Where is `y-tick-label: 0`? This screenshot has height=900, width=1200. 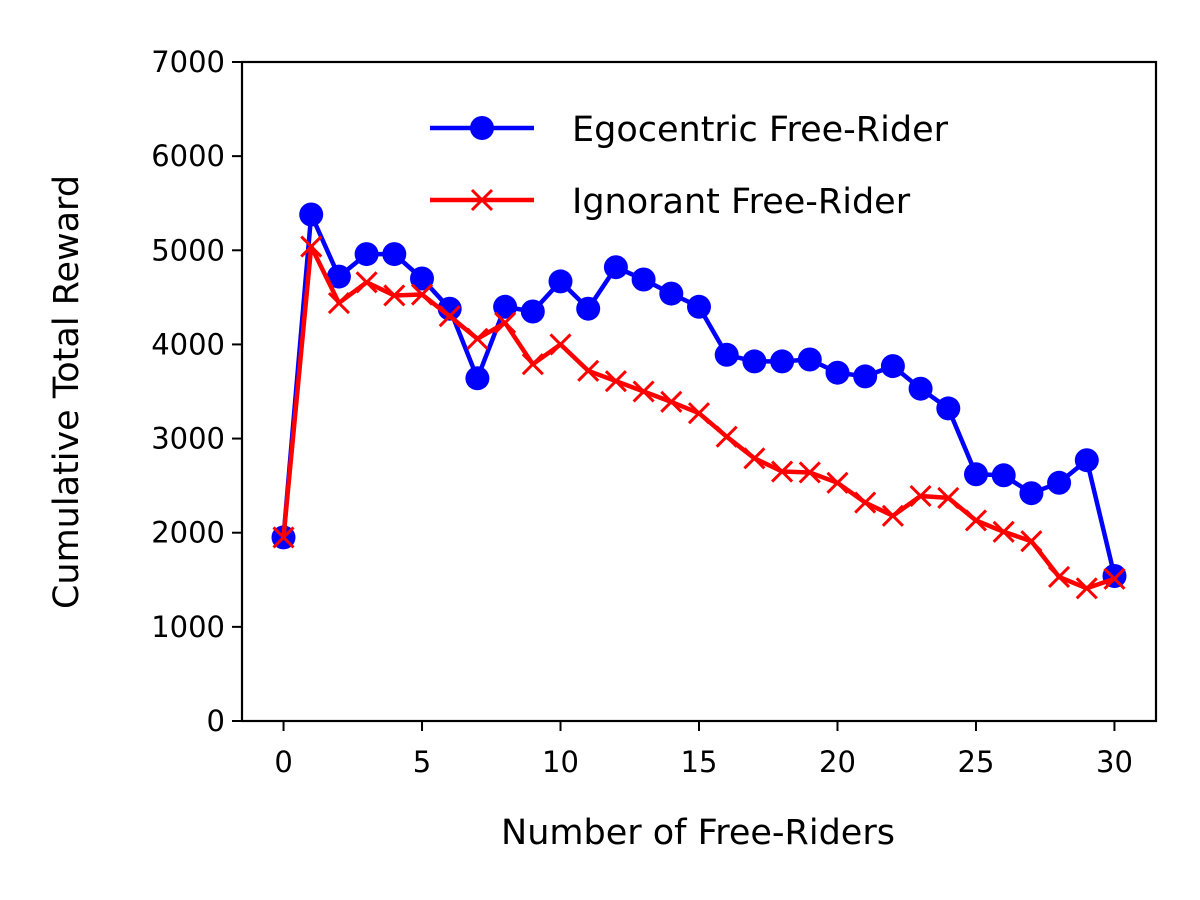
y-tick-label: 0 is located at coordinates (216, 721).